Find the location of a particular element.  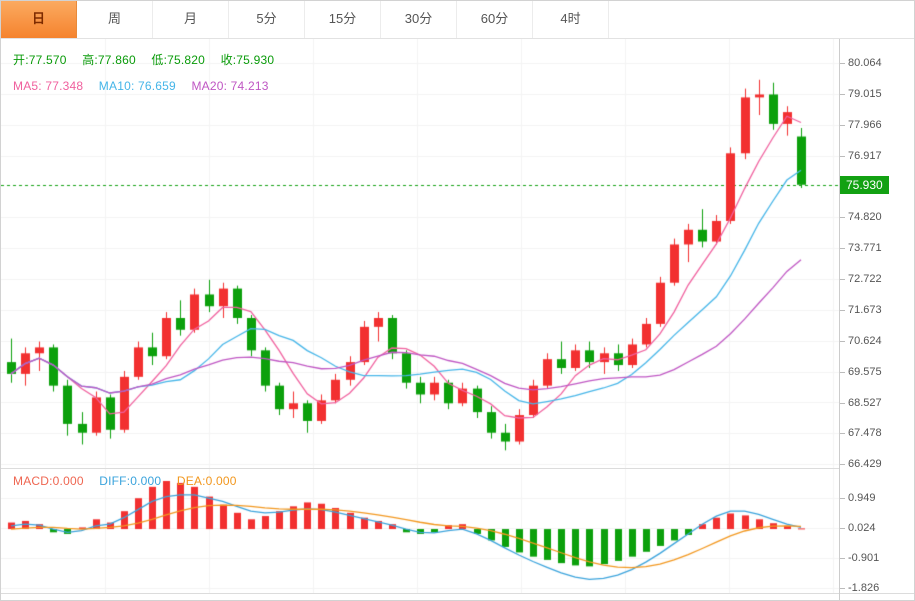

ma10-value: MA10: 76.659 is located at coordinates (137, 86).